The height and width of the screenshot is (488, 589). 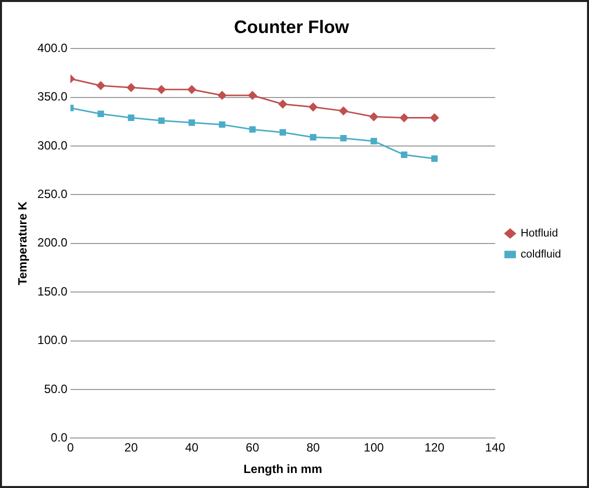 What do you see at coordinates (540, 254) in the screenshot?
I see `legend-label: coldfluid` at bounding box center [540, 254].